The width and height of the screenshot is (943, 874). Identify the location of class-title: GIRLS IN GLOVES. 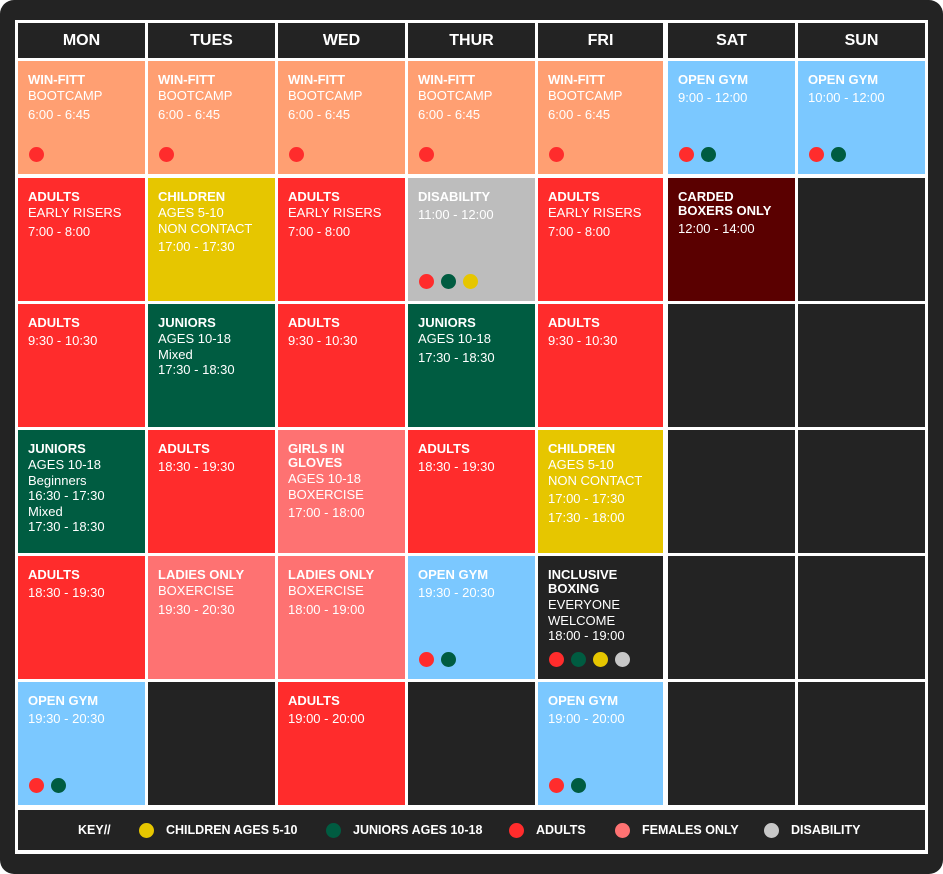
(316, 455).